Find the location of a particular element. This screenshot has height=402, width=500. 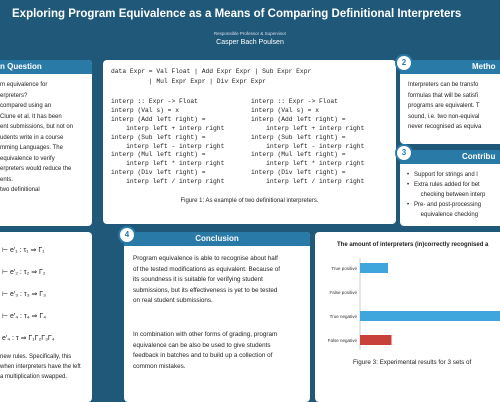

author: Casper Bach Poulsen is located at coordinates (250, 42).